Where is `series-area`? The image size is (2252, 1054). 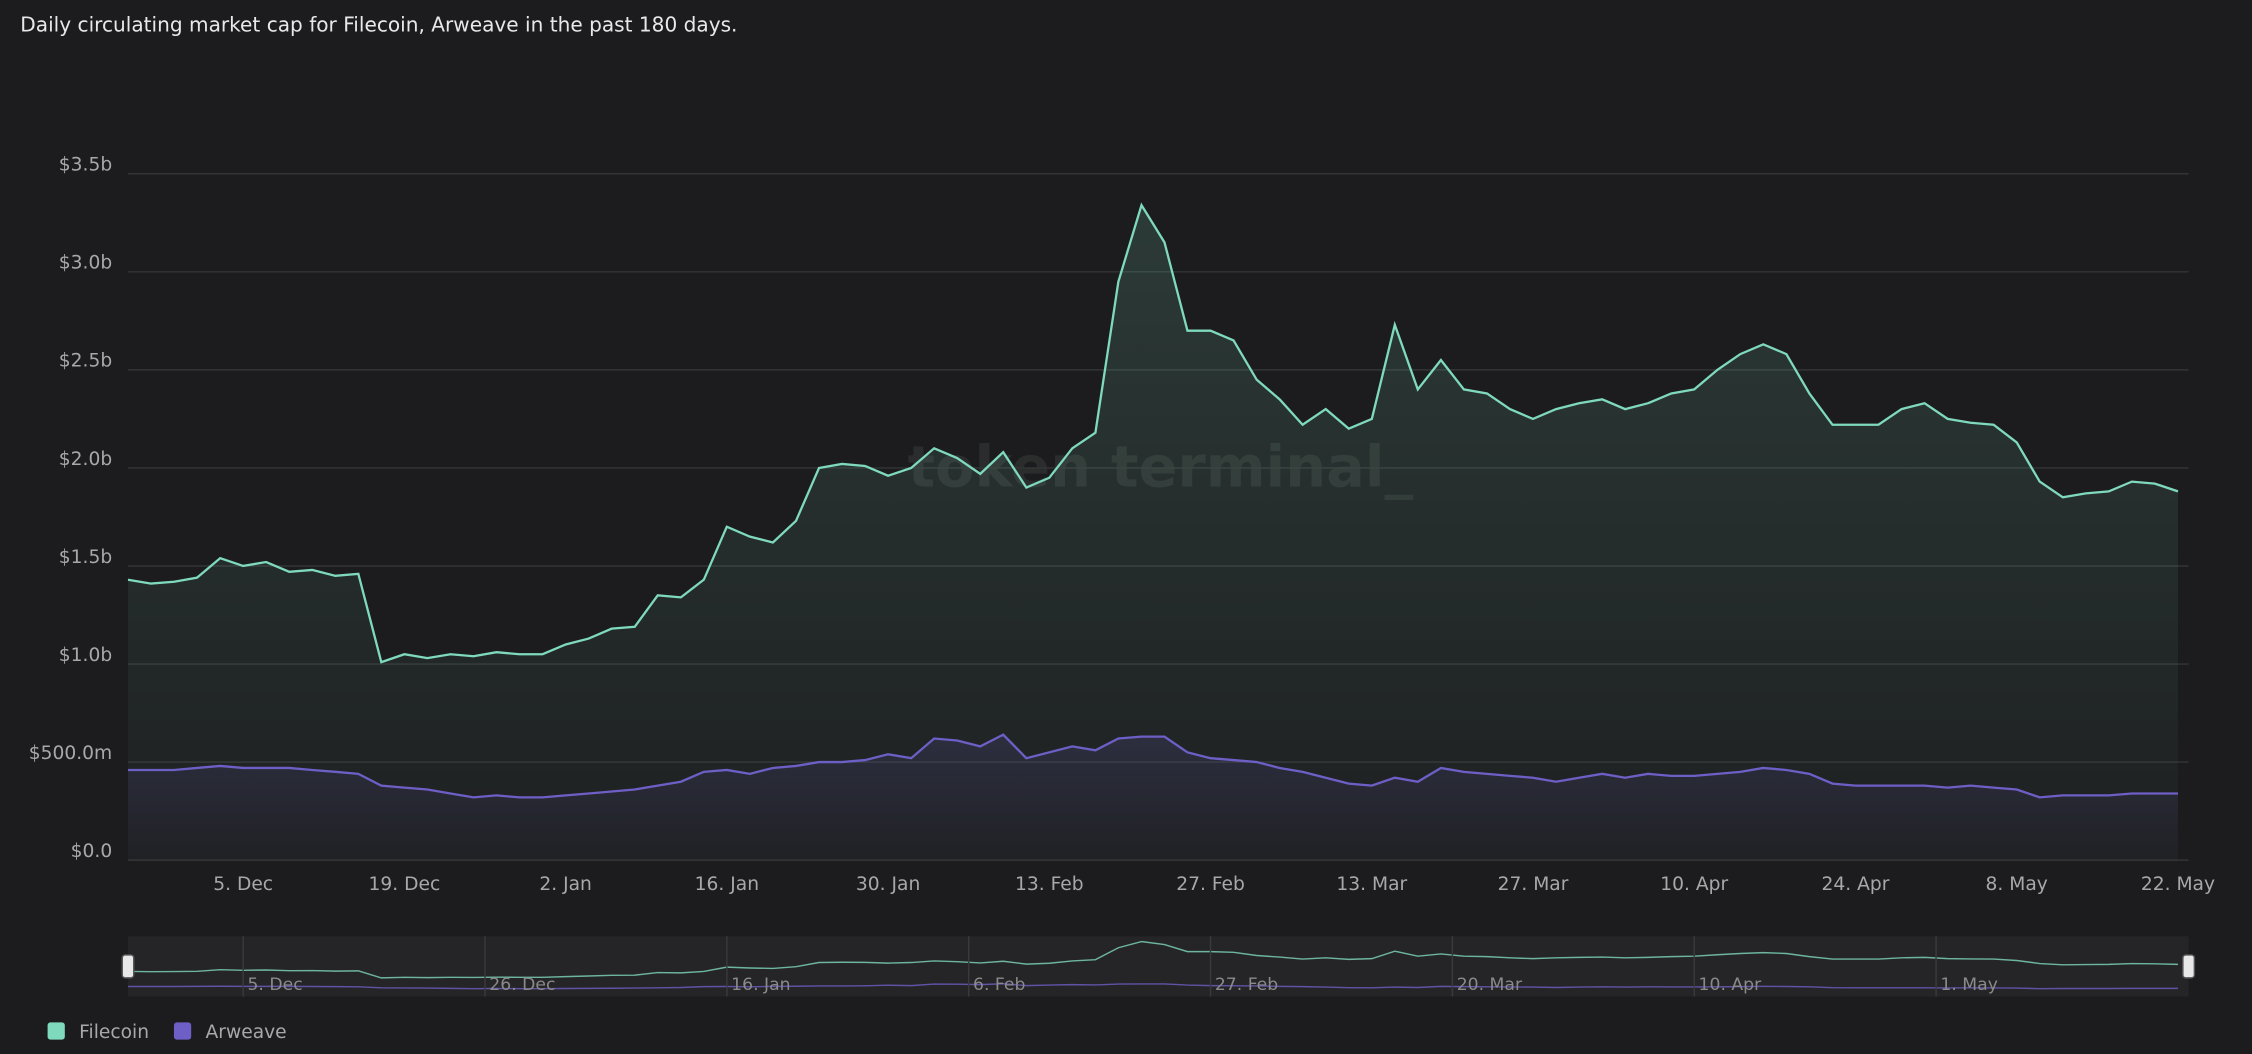
series-area is located at coordinates (1153, 797).